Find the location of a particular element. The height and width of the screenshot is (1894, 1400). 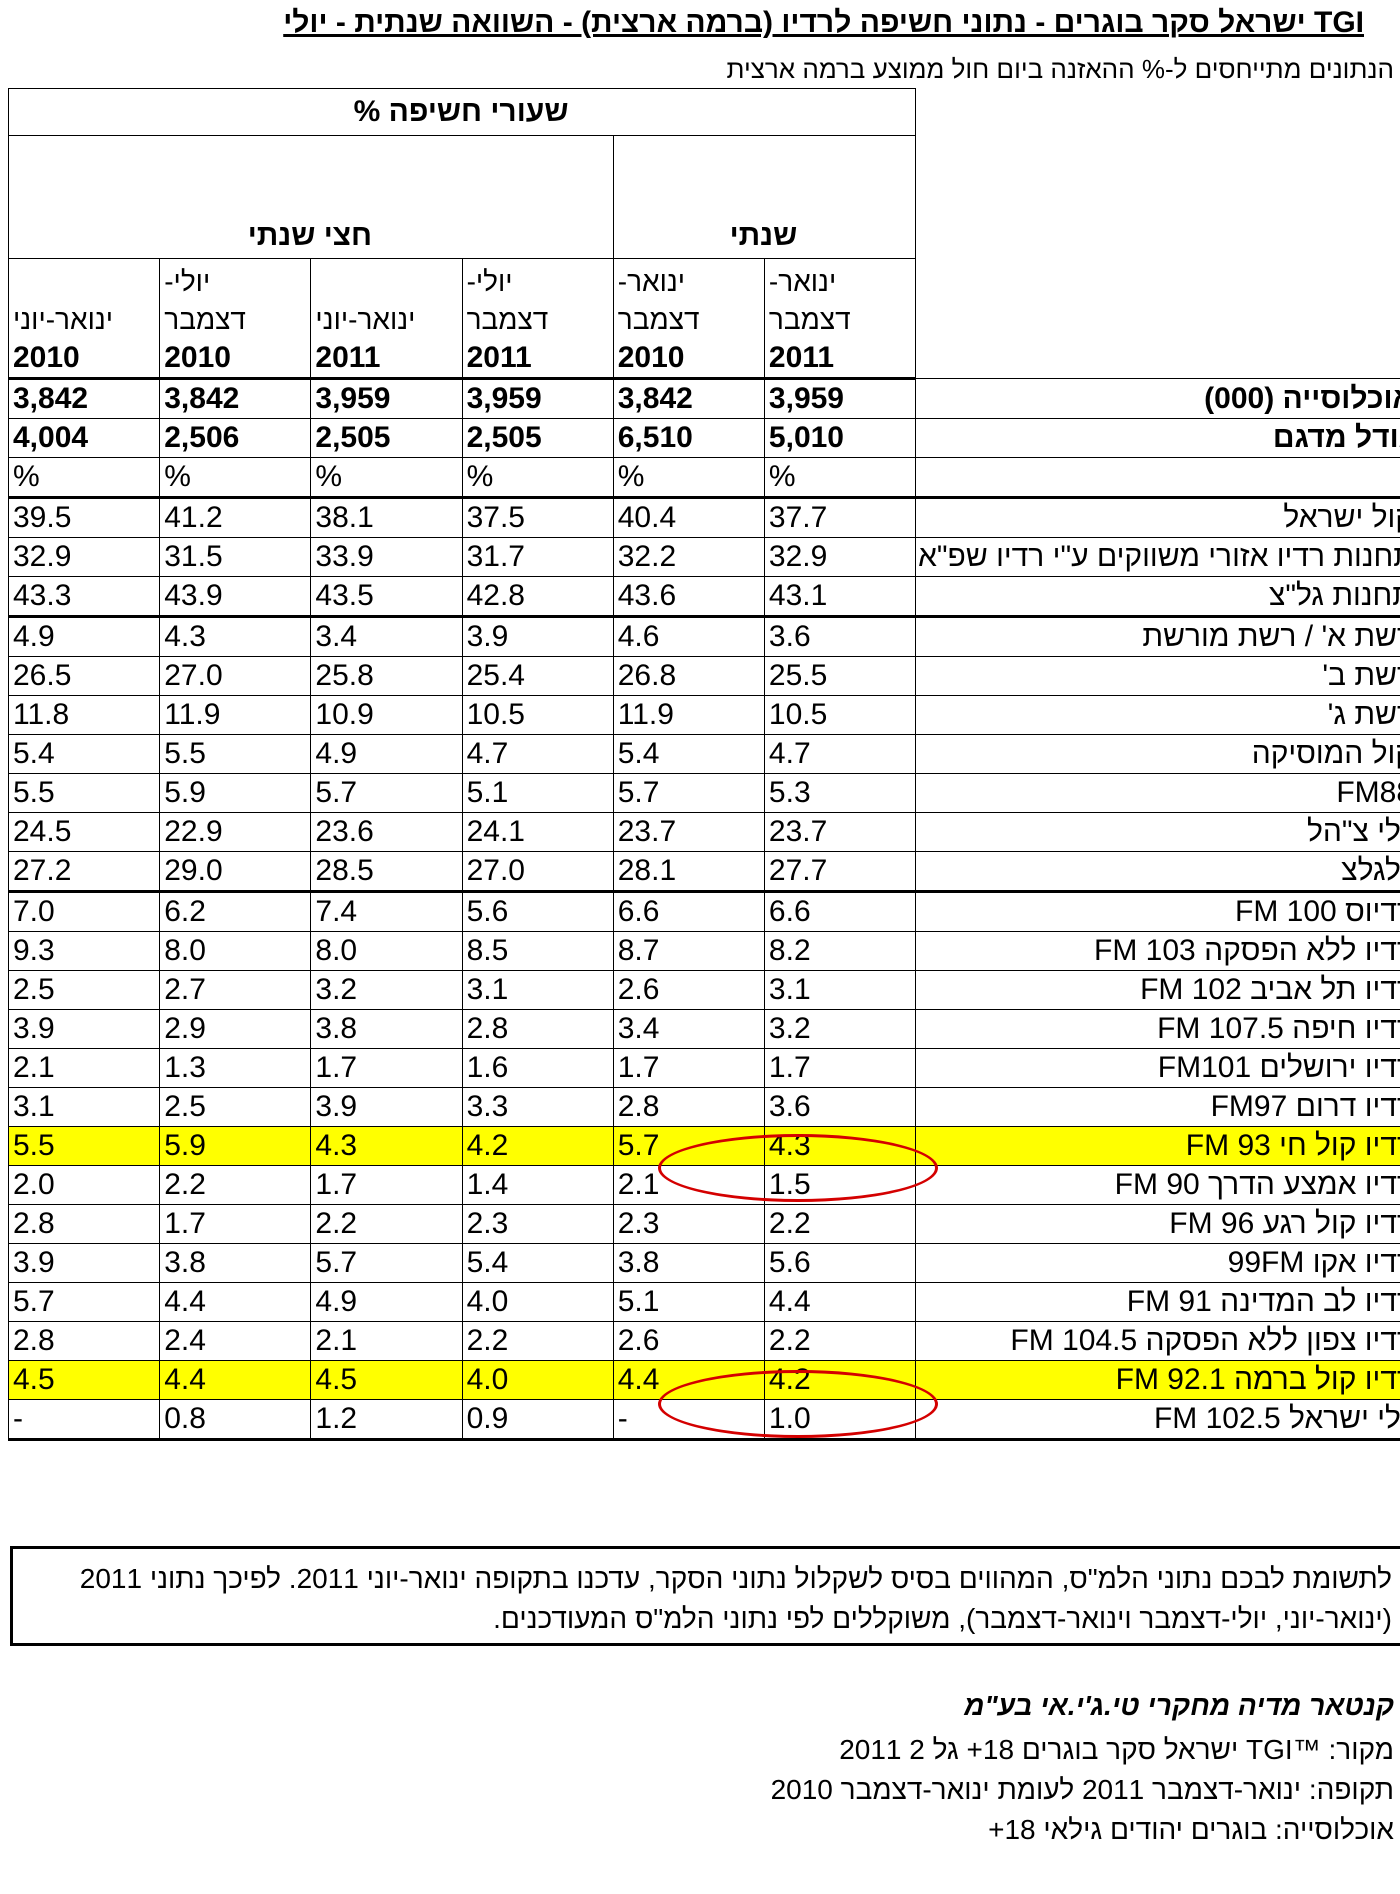

station-row-label: גלגלצ is located at coordinates (1157, 872).